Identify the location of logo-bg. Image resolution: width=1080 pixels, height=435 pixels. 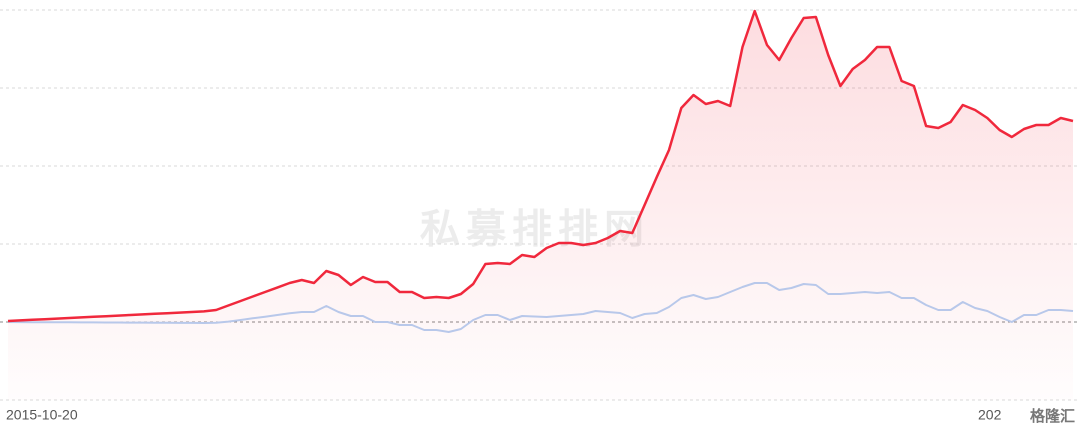
(1042, 417).